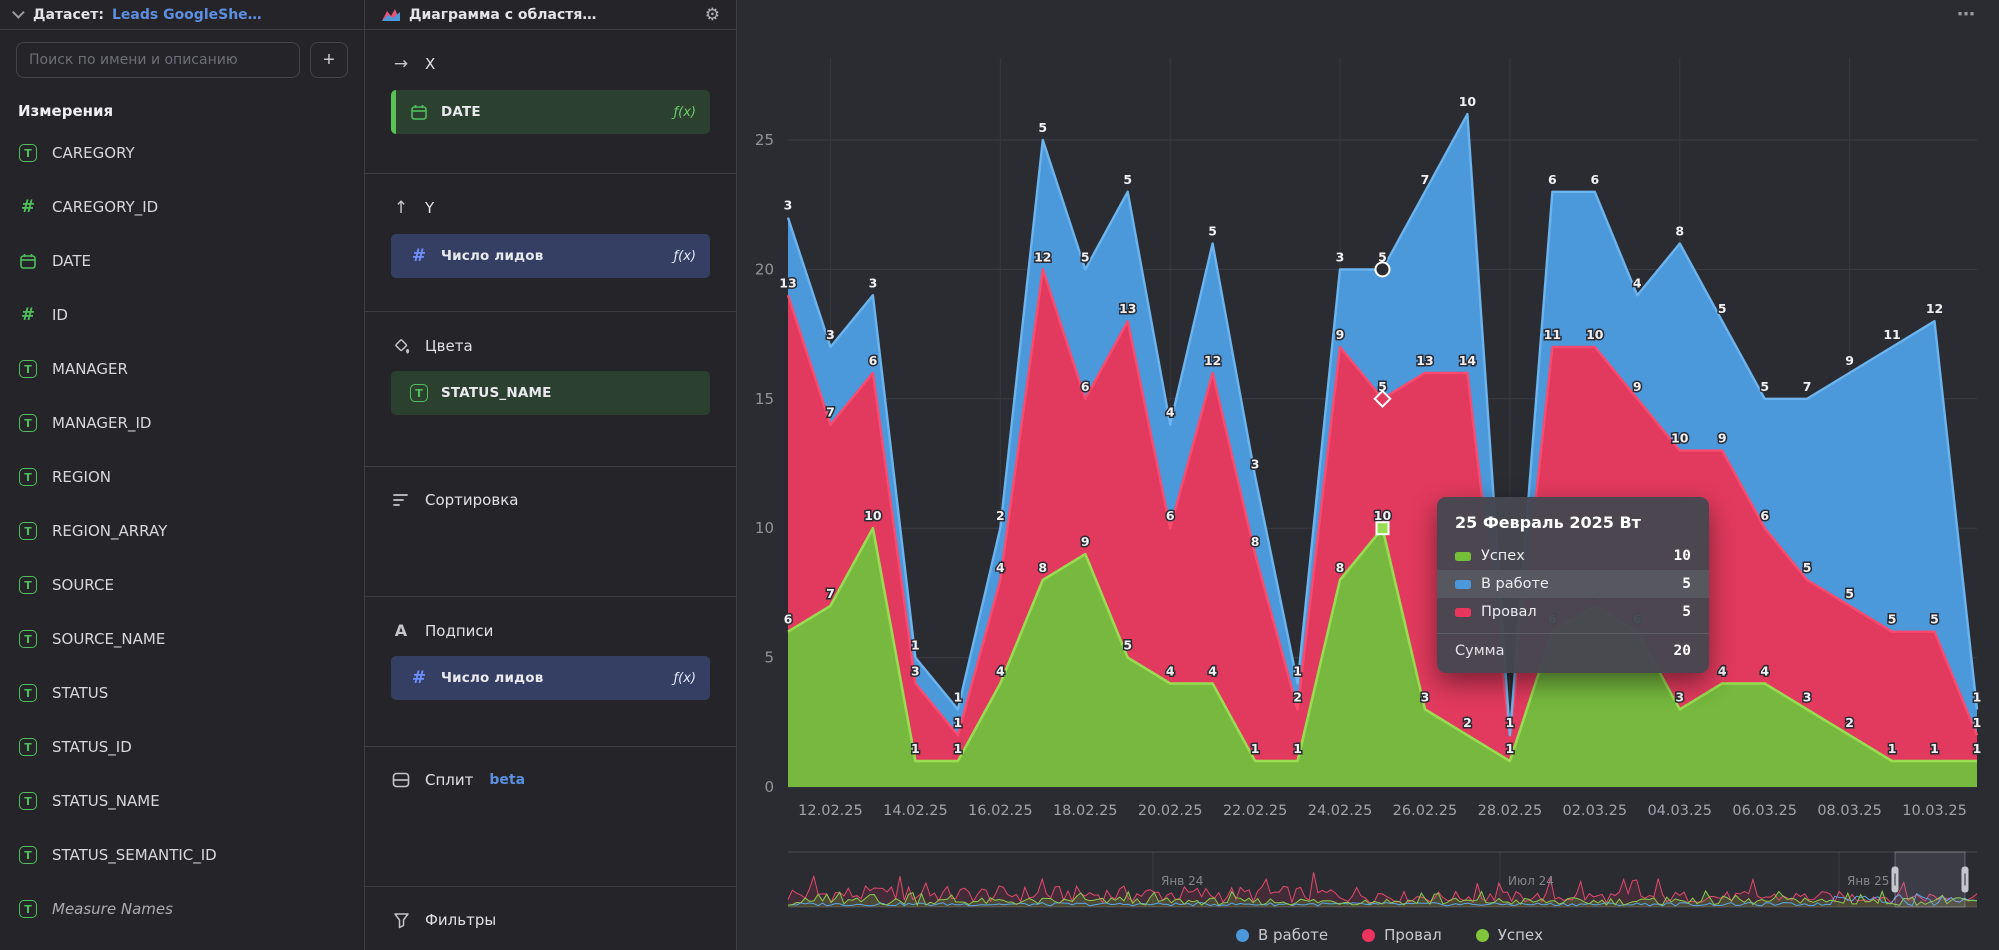 This screenshot has width=1999, height=950. I want to click on search-row: +, so click(182, 60).